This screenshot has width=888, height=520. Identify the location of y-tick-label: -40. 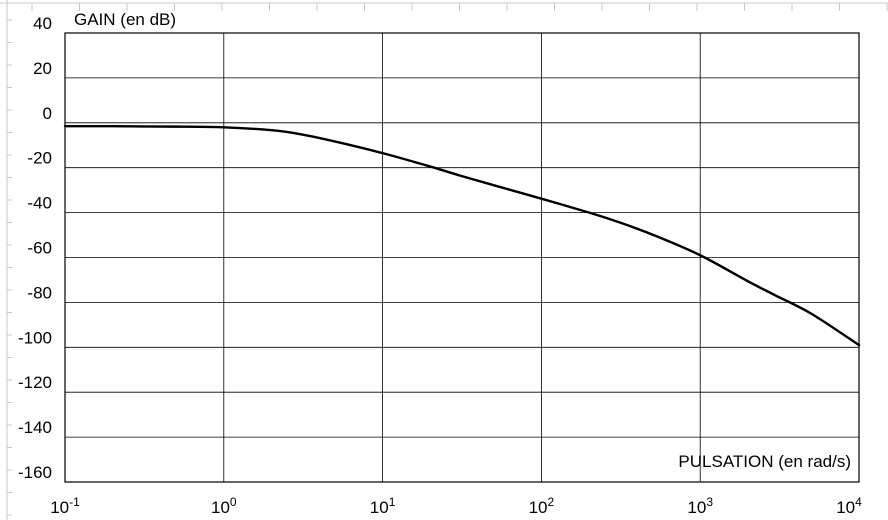
(39, 203).